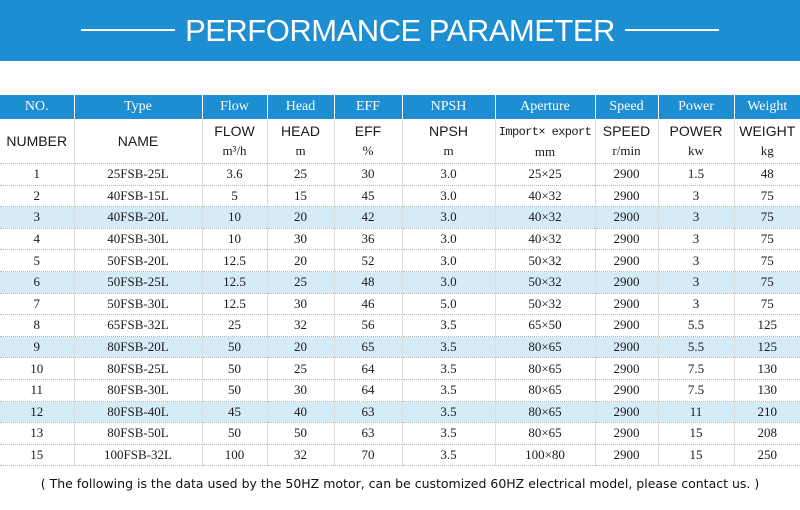 The height and width of the screenshot is (510, 800). I want to click on cell-power: 15, so click(695, 433).